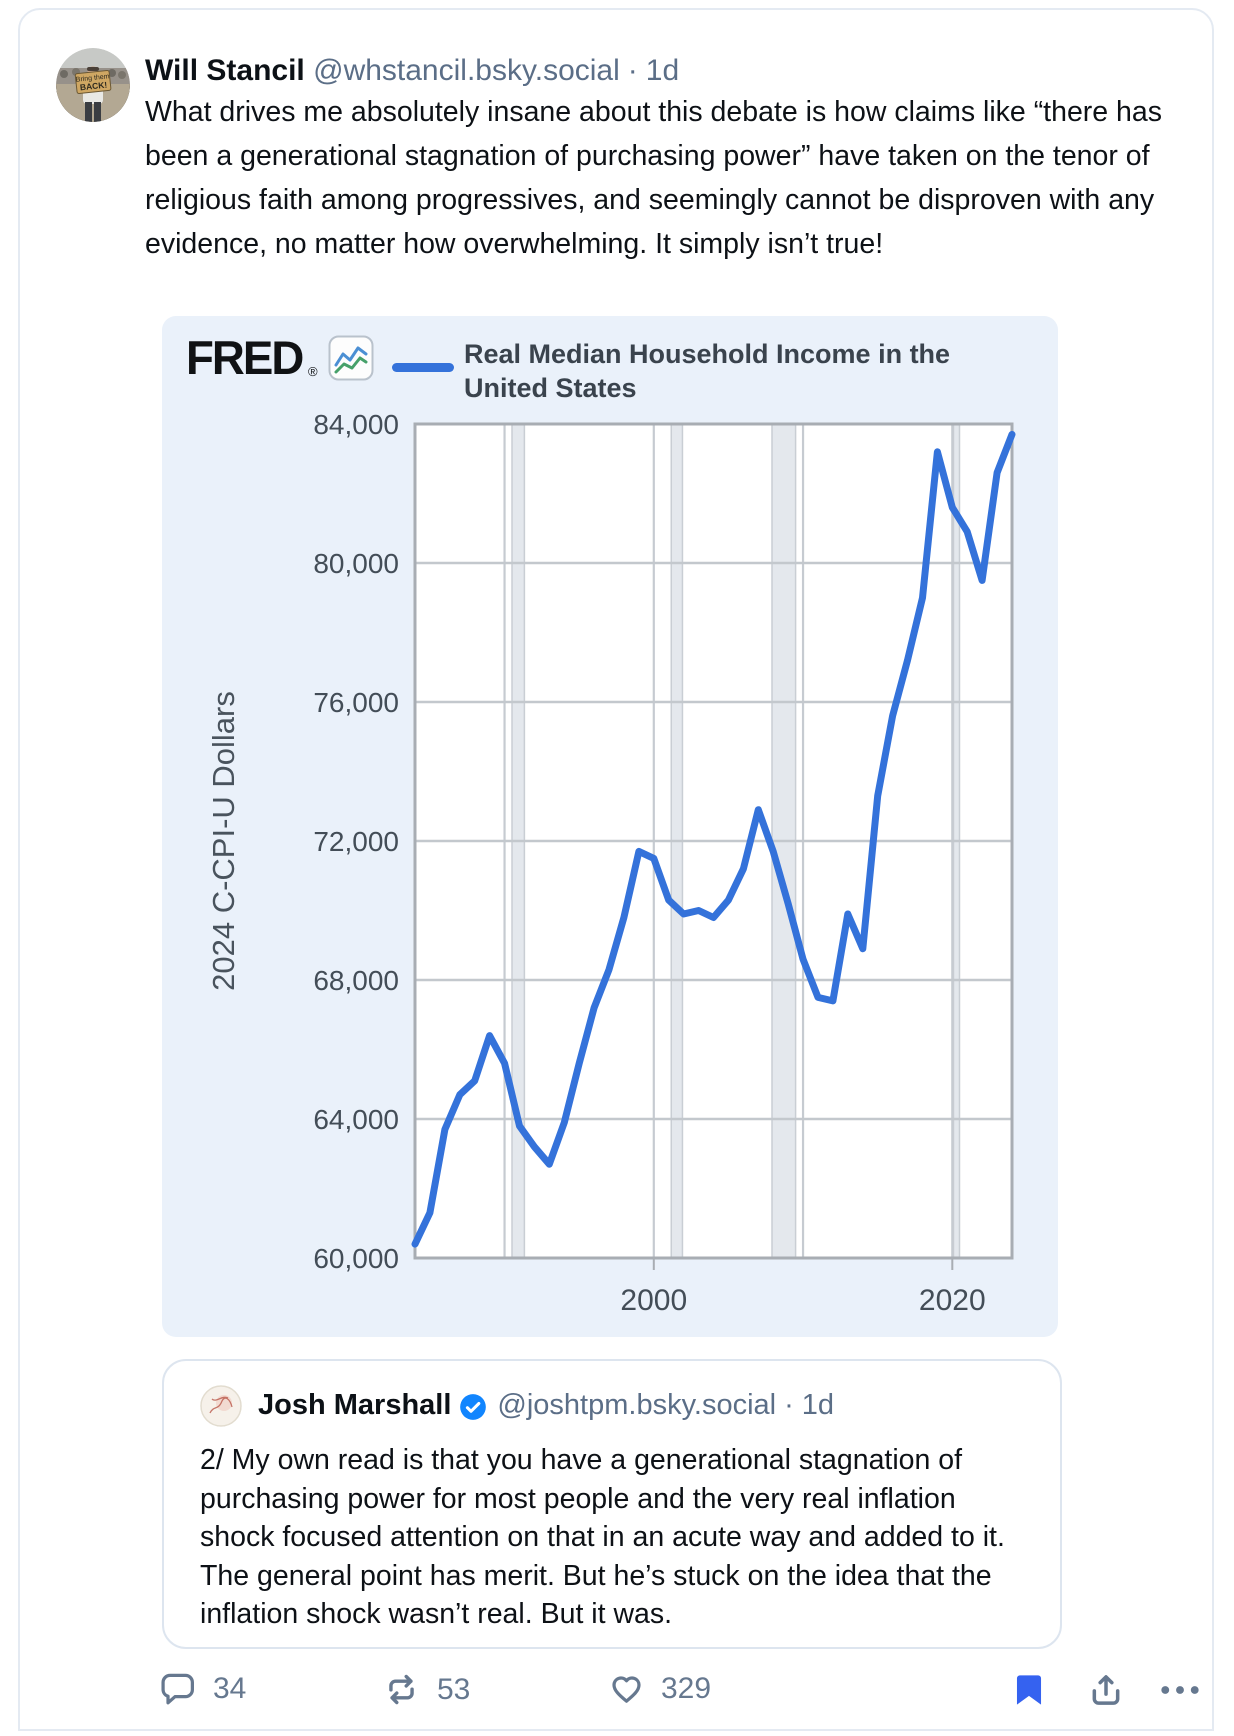 This screenshot has width=1234, height=1736. I want to click on quote-author-name: Josh Marshall, so click(355, 1405).